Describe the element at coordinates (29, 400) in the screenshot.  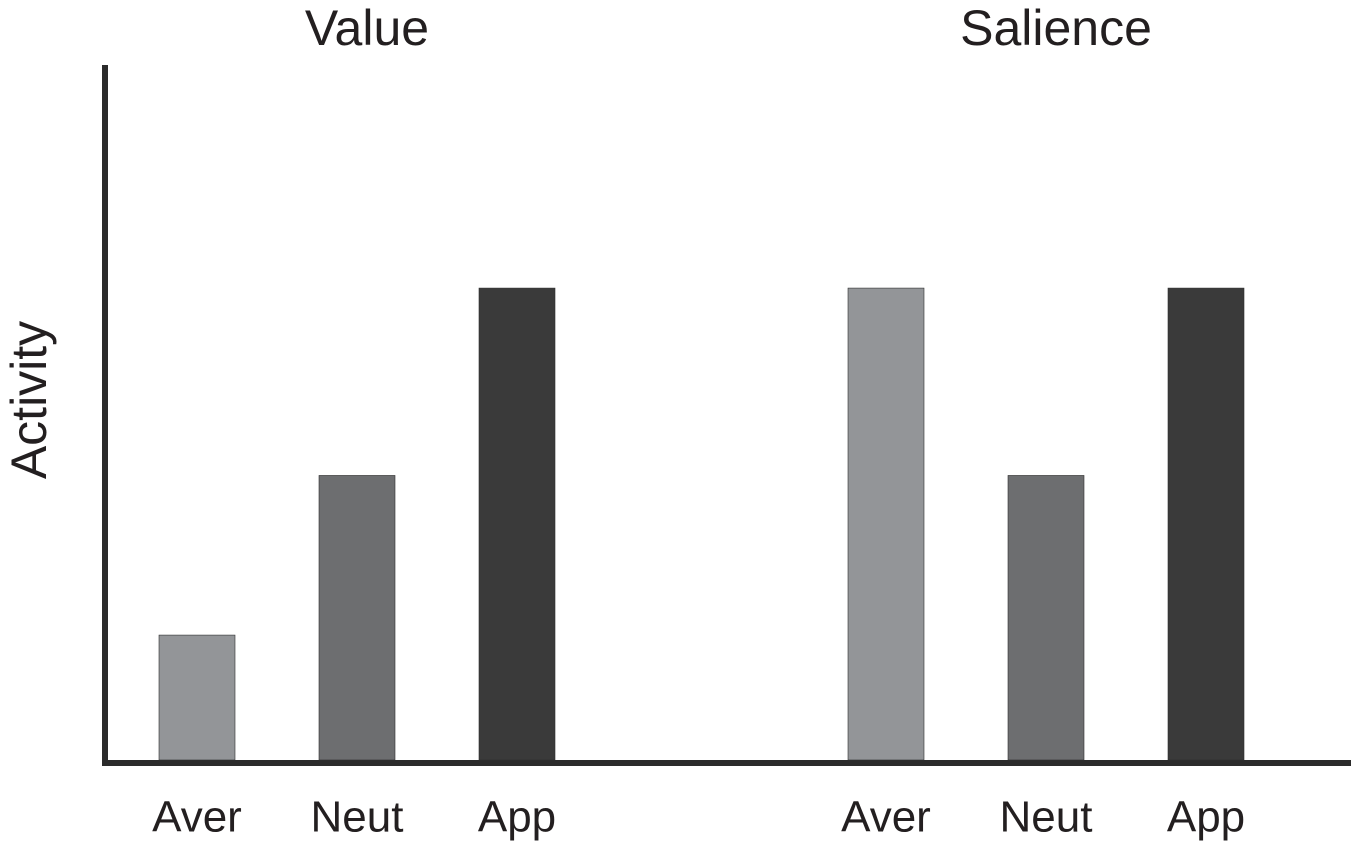
I see `y-axis-label: Activity` at that location.